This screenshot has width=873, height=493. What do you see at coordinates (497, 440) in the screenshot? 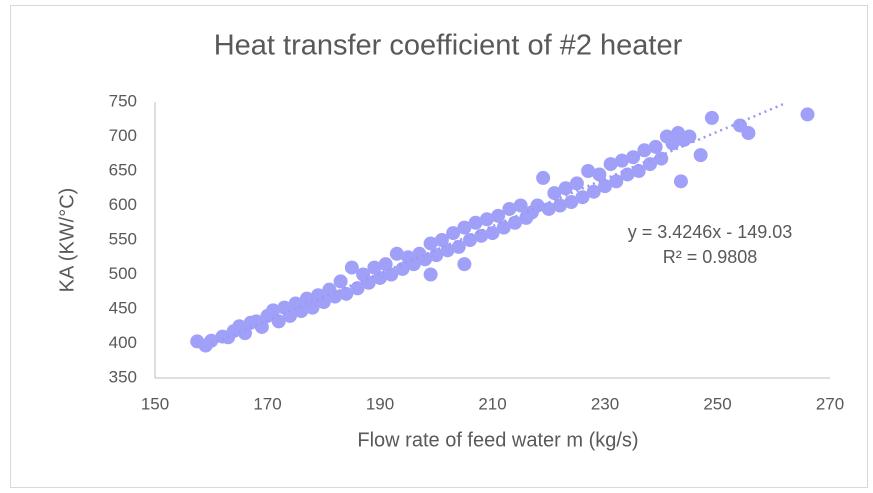
I see `x-axis-label: Flow rate of feed water m (kg/s)` at bounding box center [497, 440].